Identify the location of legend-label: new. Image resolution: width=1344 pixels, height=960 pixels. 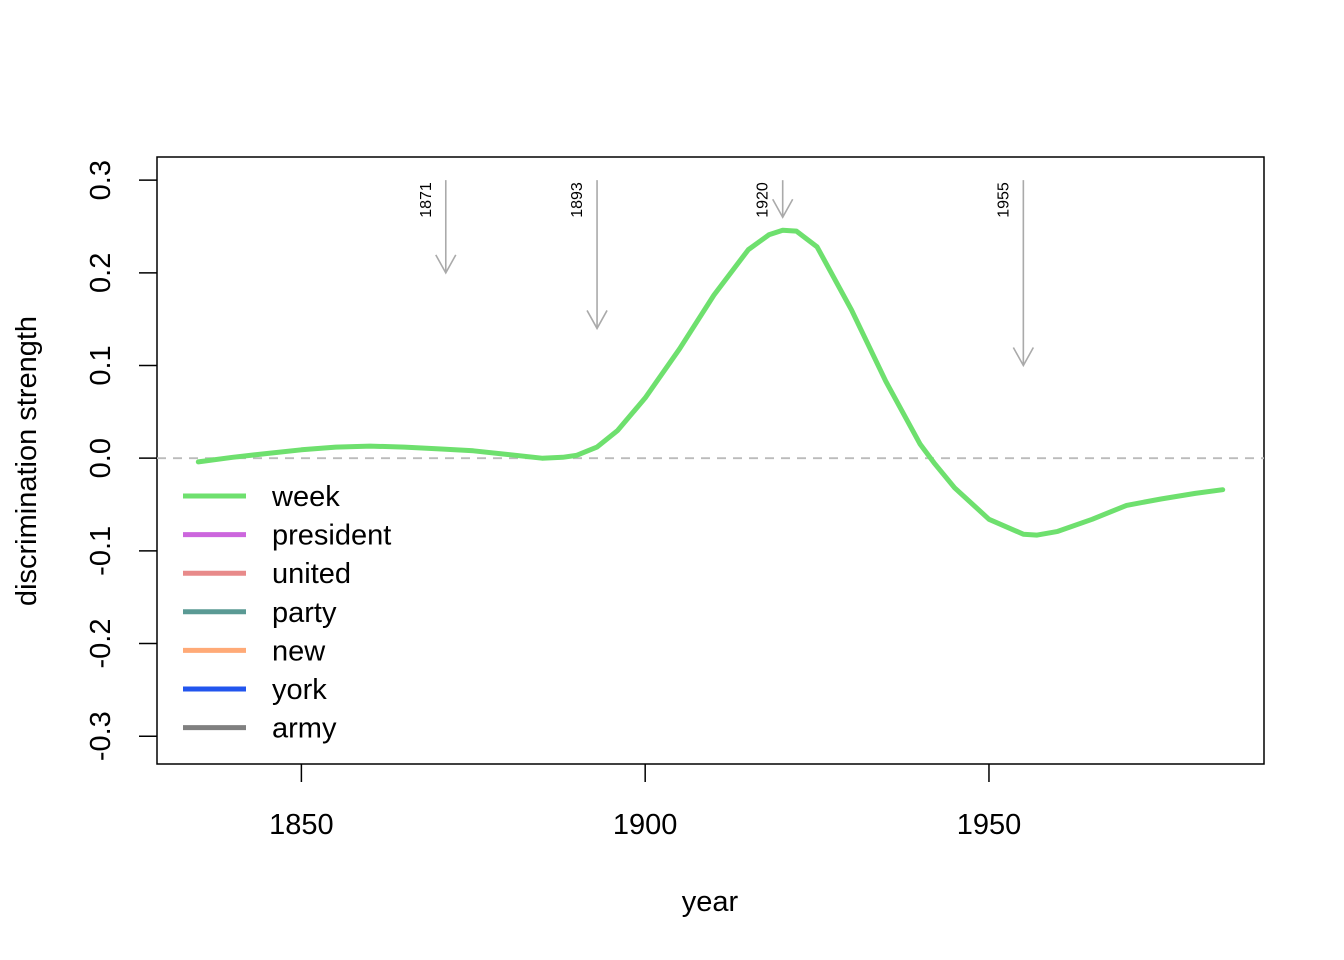
(299, 651).